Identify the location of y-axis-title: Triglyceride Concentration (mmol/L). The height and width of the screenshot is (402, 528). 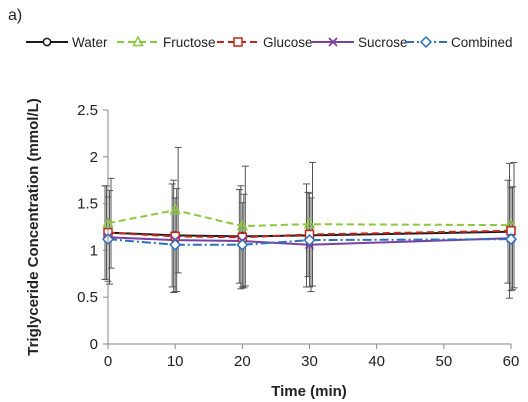
(33, 227).